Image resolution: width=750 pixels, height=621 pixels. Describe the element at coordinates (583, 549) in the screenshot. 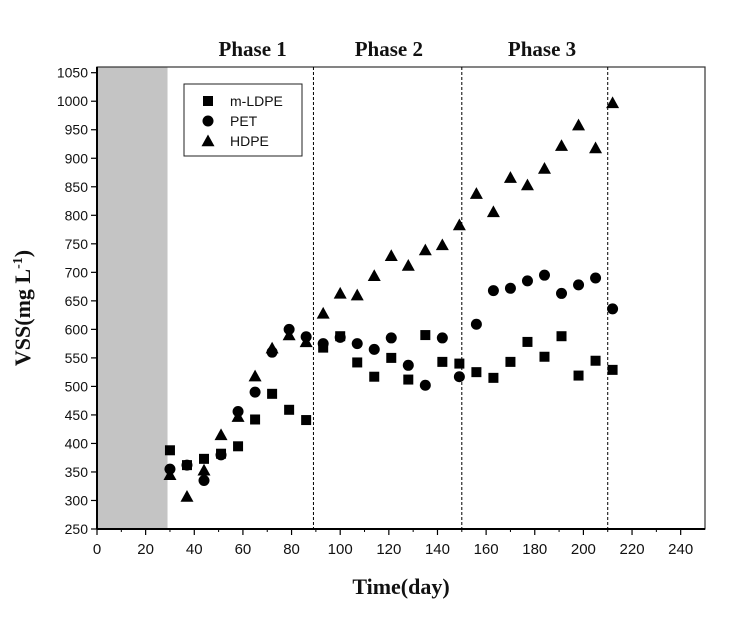

I see `x-tick-label: 200` at that location.